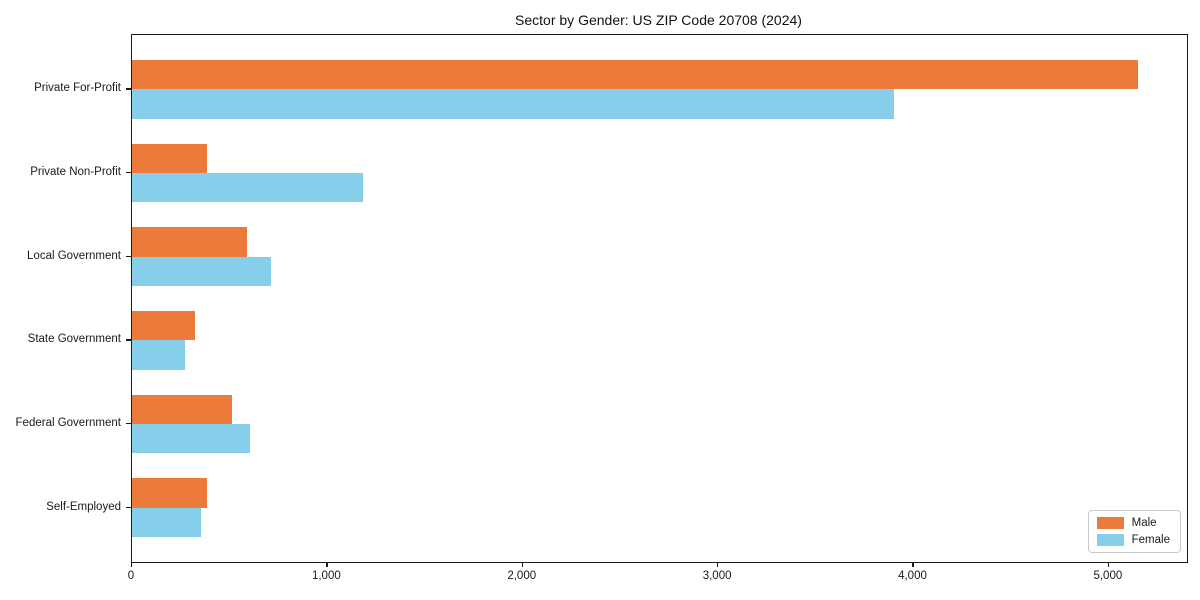 The height and width of the screenshot is (600, 1200). Describe the element at coordinates (1108, 576) in the screenshot. I see `x-tick-label: 5,000` at that location.